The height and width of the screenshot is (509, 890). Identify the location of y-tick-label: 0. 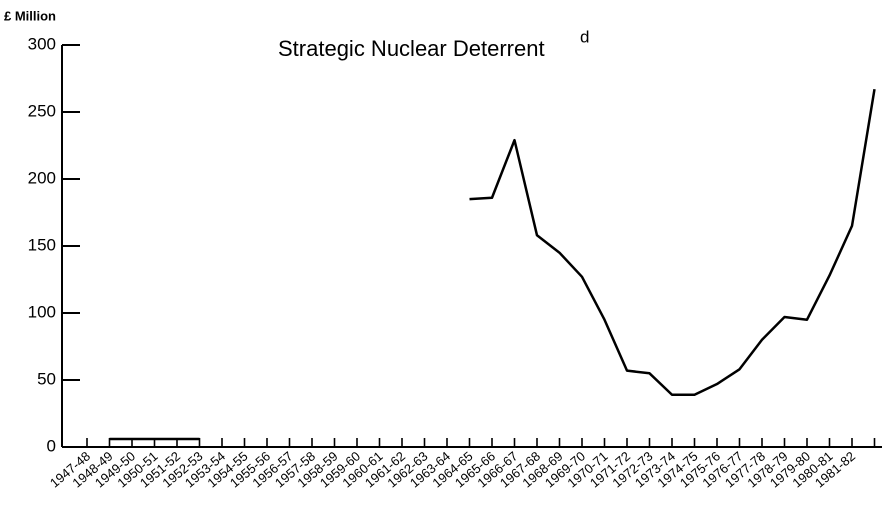
(51, 445).